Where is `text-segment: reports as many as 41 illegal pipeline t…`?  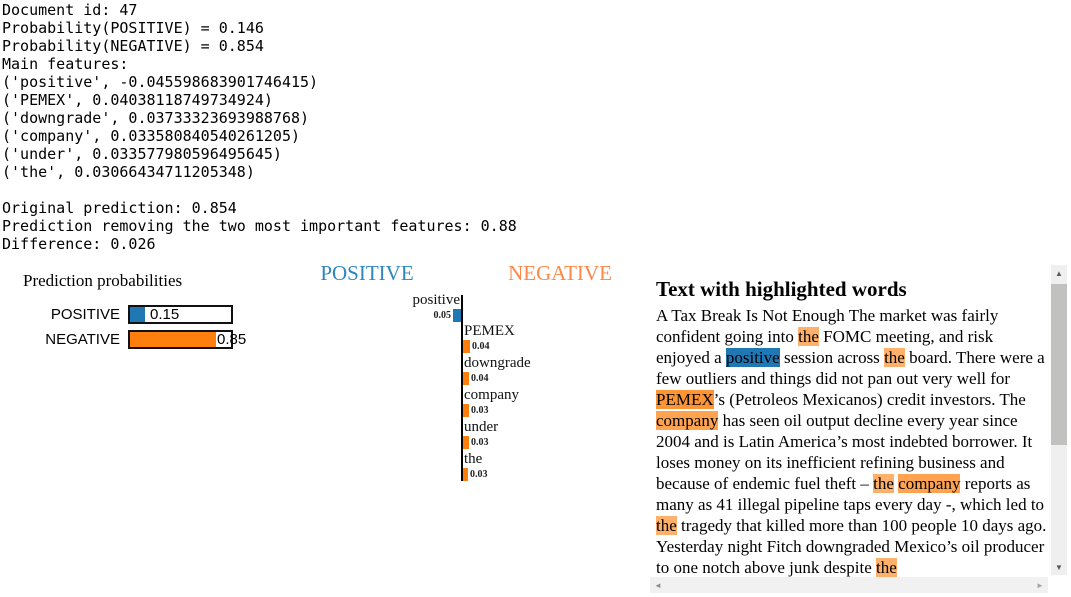
text-segment: reports as many as 41 illegal pipeline t… is located at coordinates (850, 494).